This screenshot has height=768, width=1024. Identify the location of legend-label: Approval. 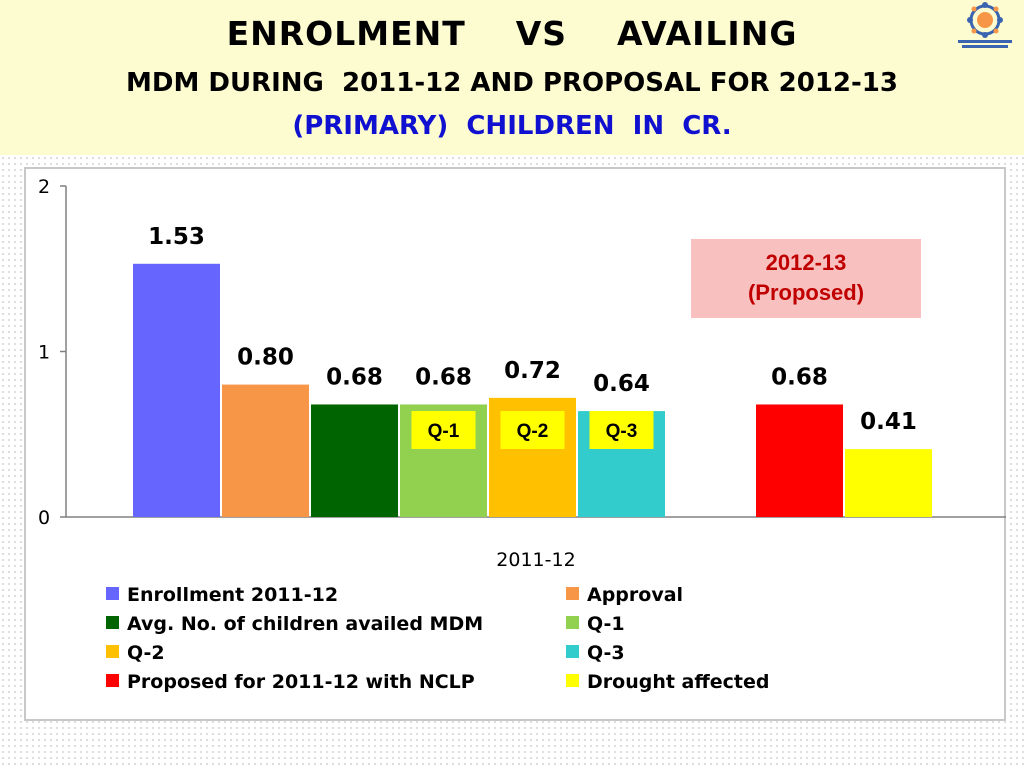
(635, 595).